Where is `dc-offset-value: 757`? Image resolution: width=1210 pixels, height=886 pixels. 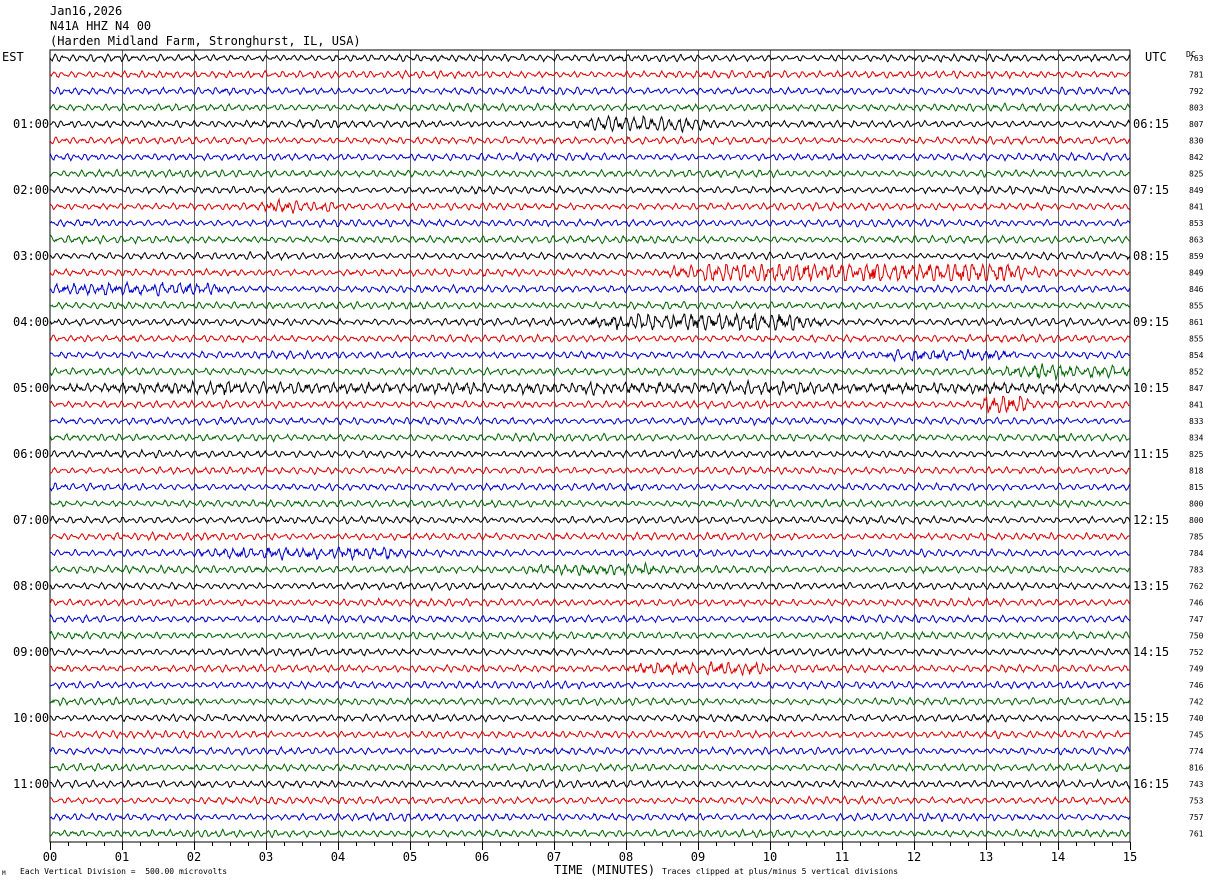 dc-offset-value: 757 is located at coordinates (1196, 817).